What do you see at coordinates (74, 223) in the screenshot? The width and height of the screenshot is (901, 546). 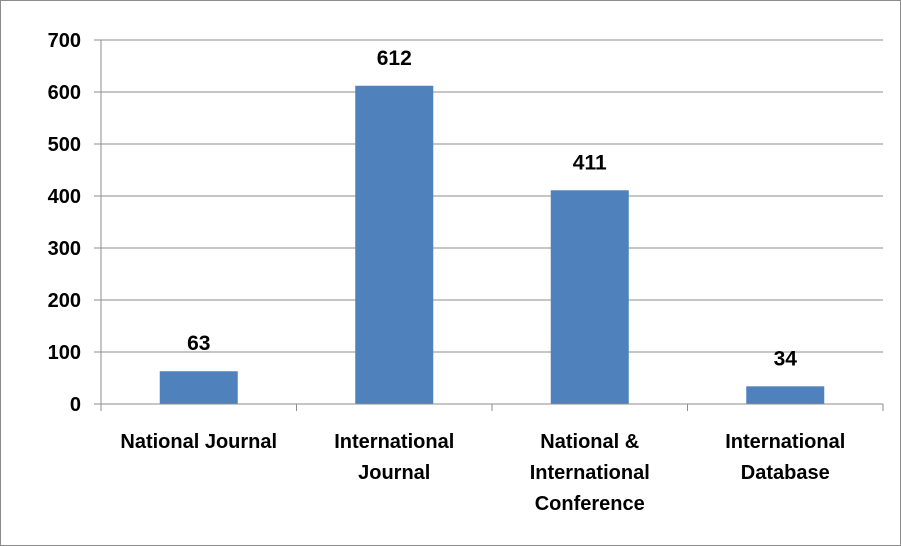 I see `y-axis-tick-labels: 0 100 200 300 400 500 600 700` at bounding box center [74, 223].